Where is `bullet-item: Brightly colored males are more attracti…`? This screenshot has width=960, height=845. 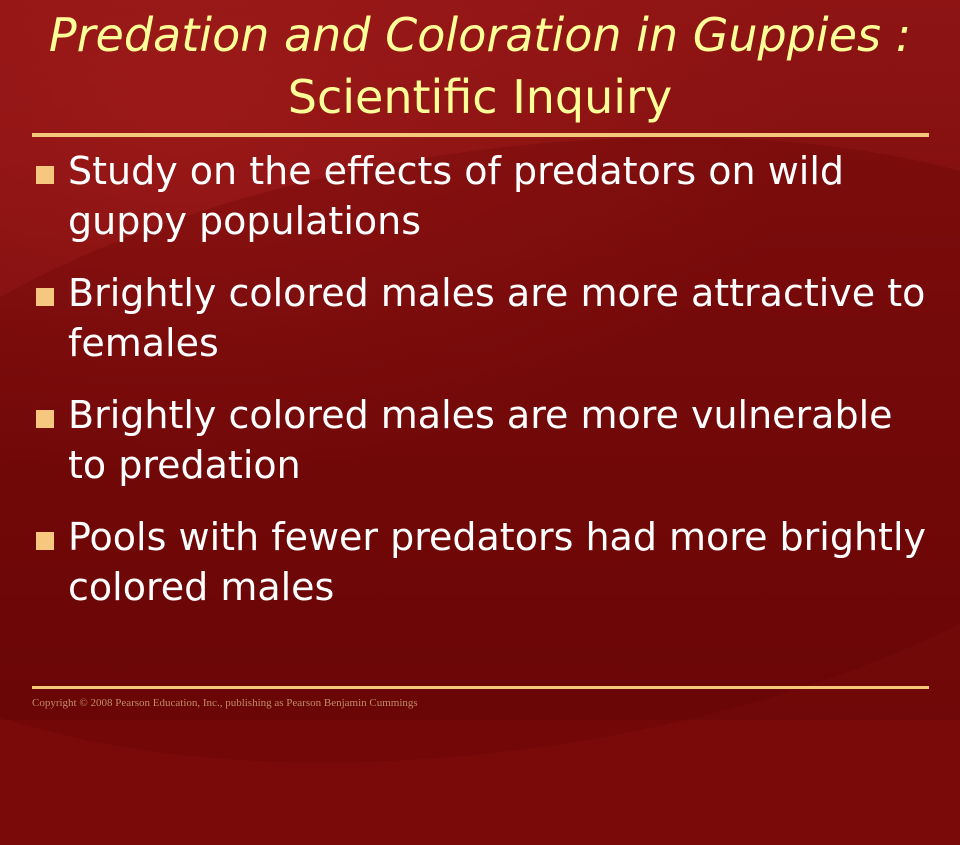
bullet-item: Brightly colored males are more attracti… is located at coordinates (484, 318).